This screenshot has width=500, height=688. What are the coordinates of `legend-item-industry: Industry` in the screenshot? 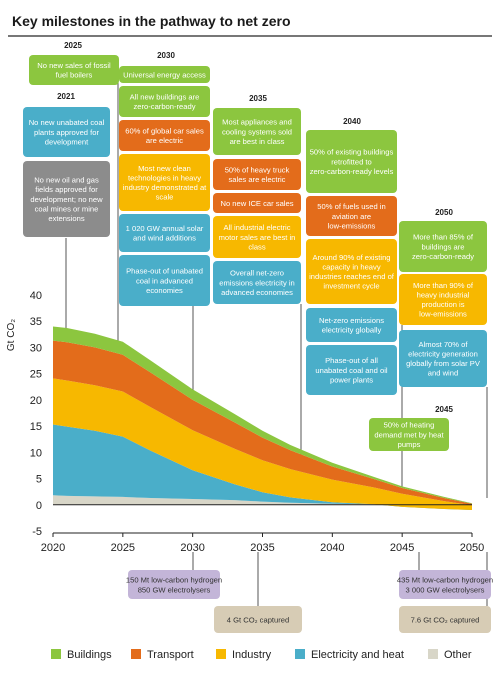 It's located at (244, 655).